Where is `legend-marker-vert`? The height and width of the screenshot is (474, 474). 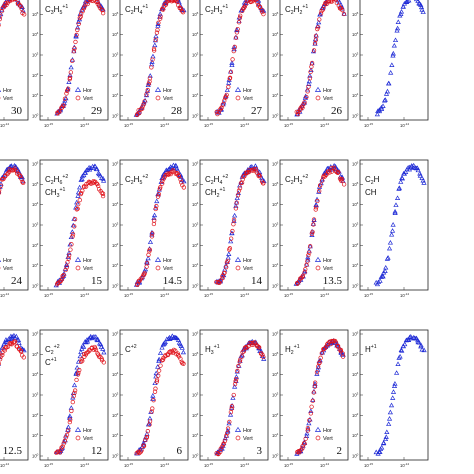
legend-marker-vert is located at coordinates (238, 98).